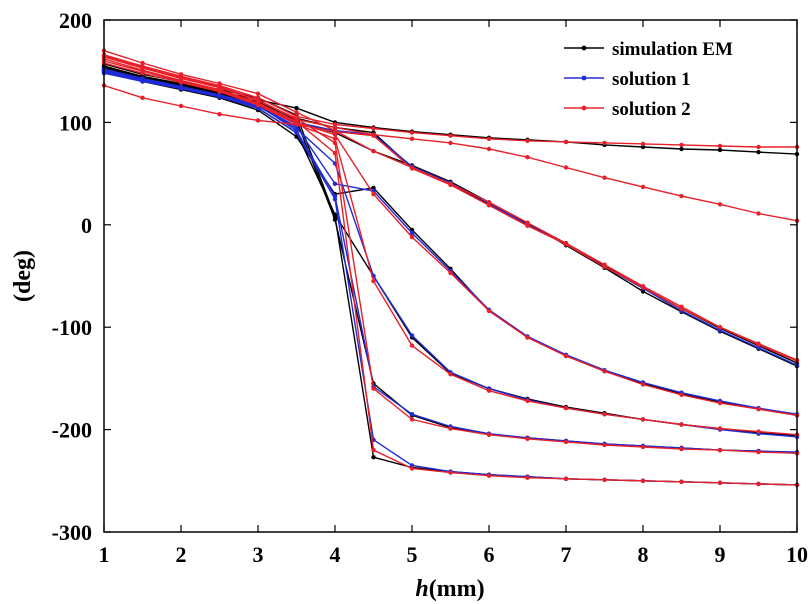 The image size is (812, 604). What do you see at coordinates (566, 554) in the screenshot?
I see `x-tick-label: 7` at bounding box center [566, 554].